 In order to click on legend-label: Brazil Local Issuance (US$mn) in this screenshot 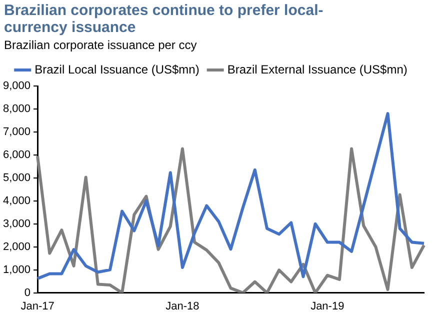, I will do `click(117, 69)`.